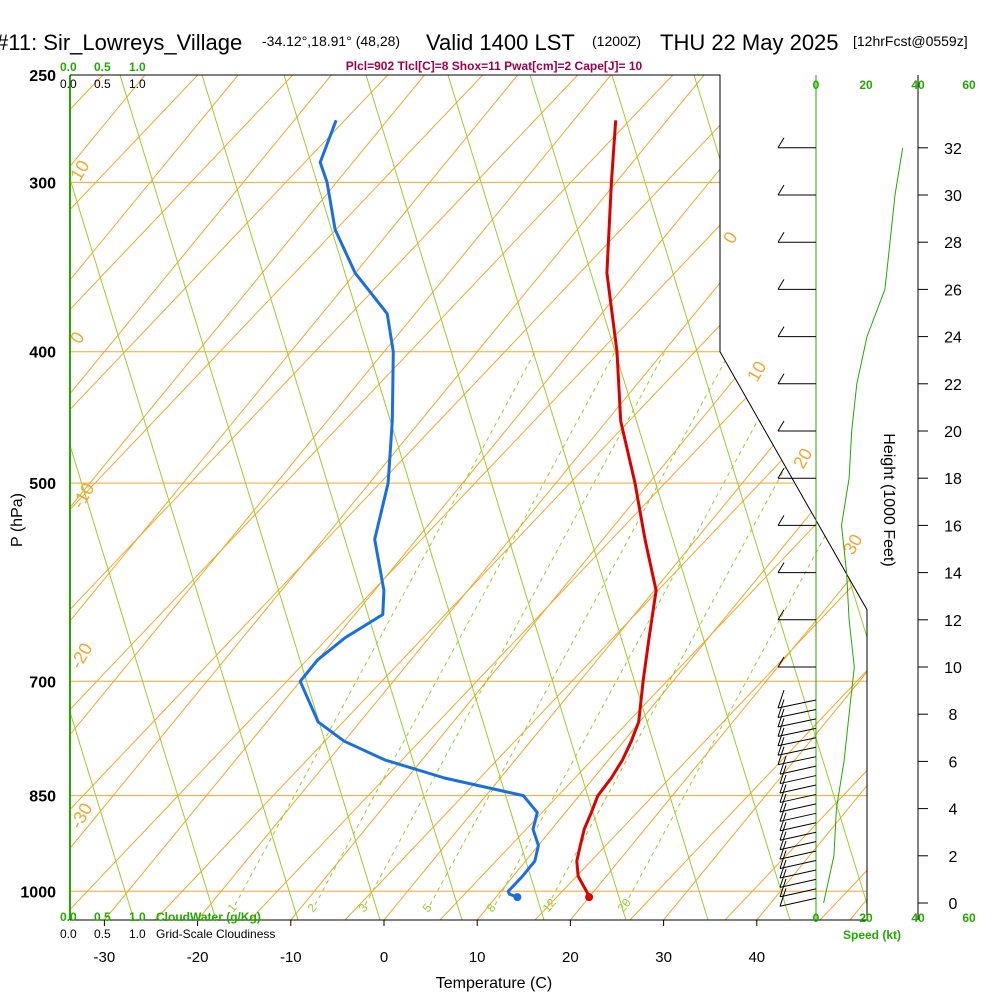 Image resolution: width=1000 pixels, height=1000 pixels. I want to click on temperature-tick-label: 10, so click(477, 957).